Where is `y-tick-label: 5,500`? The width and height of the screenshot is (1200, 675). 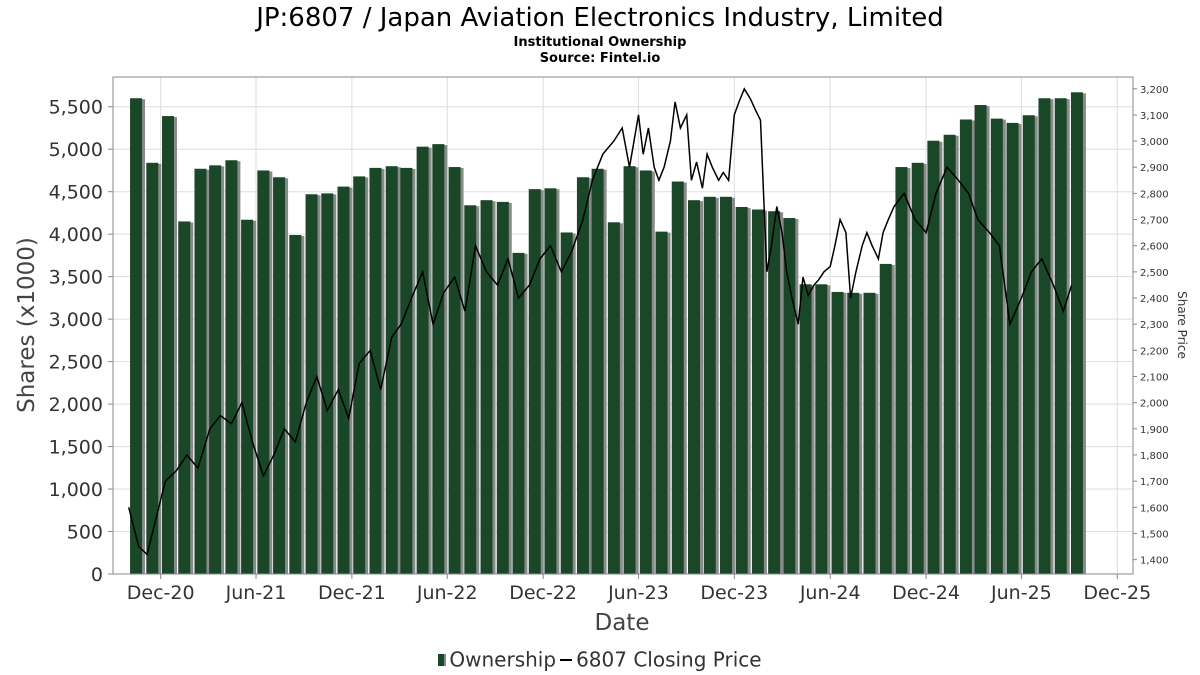 y-tick-label: 5,500 is located at coordinates (76, 108).